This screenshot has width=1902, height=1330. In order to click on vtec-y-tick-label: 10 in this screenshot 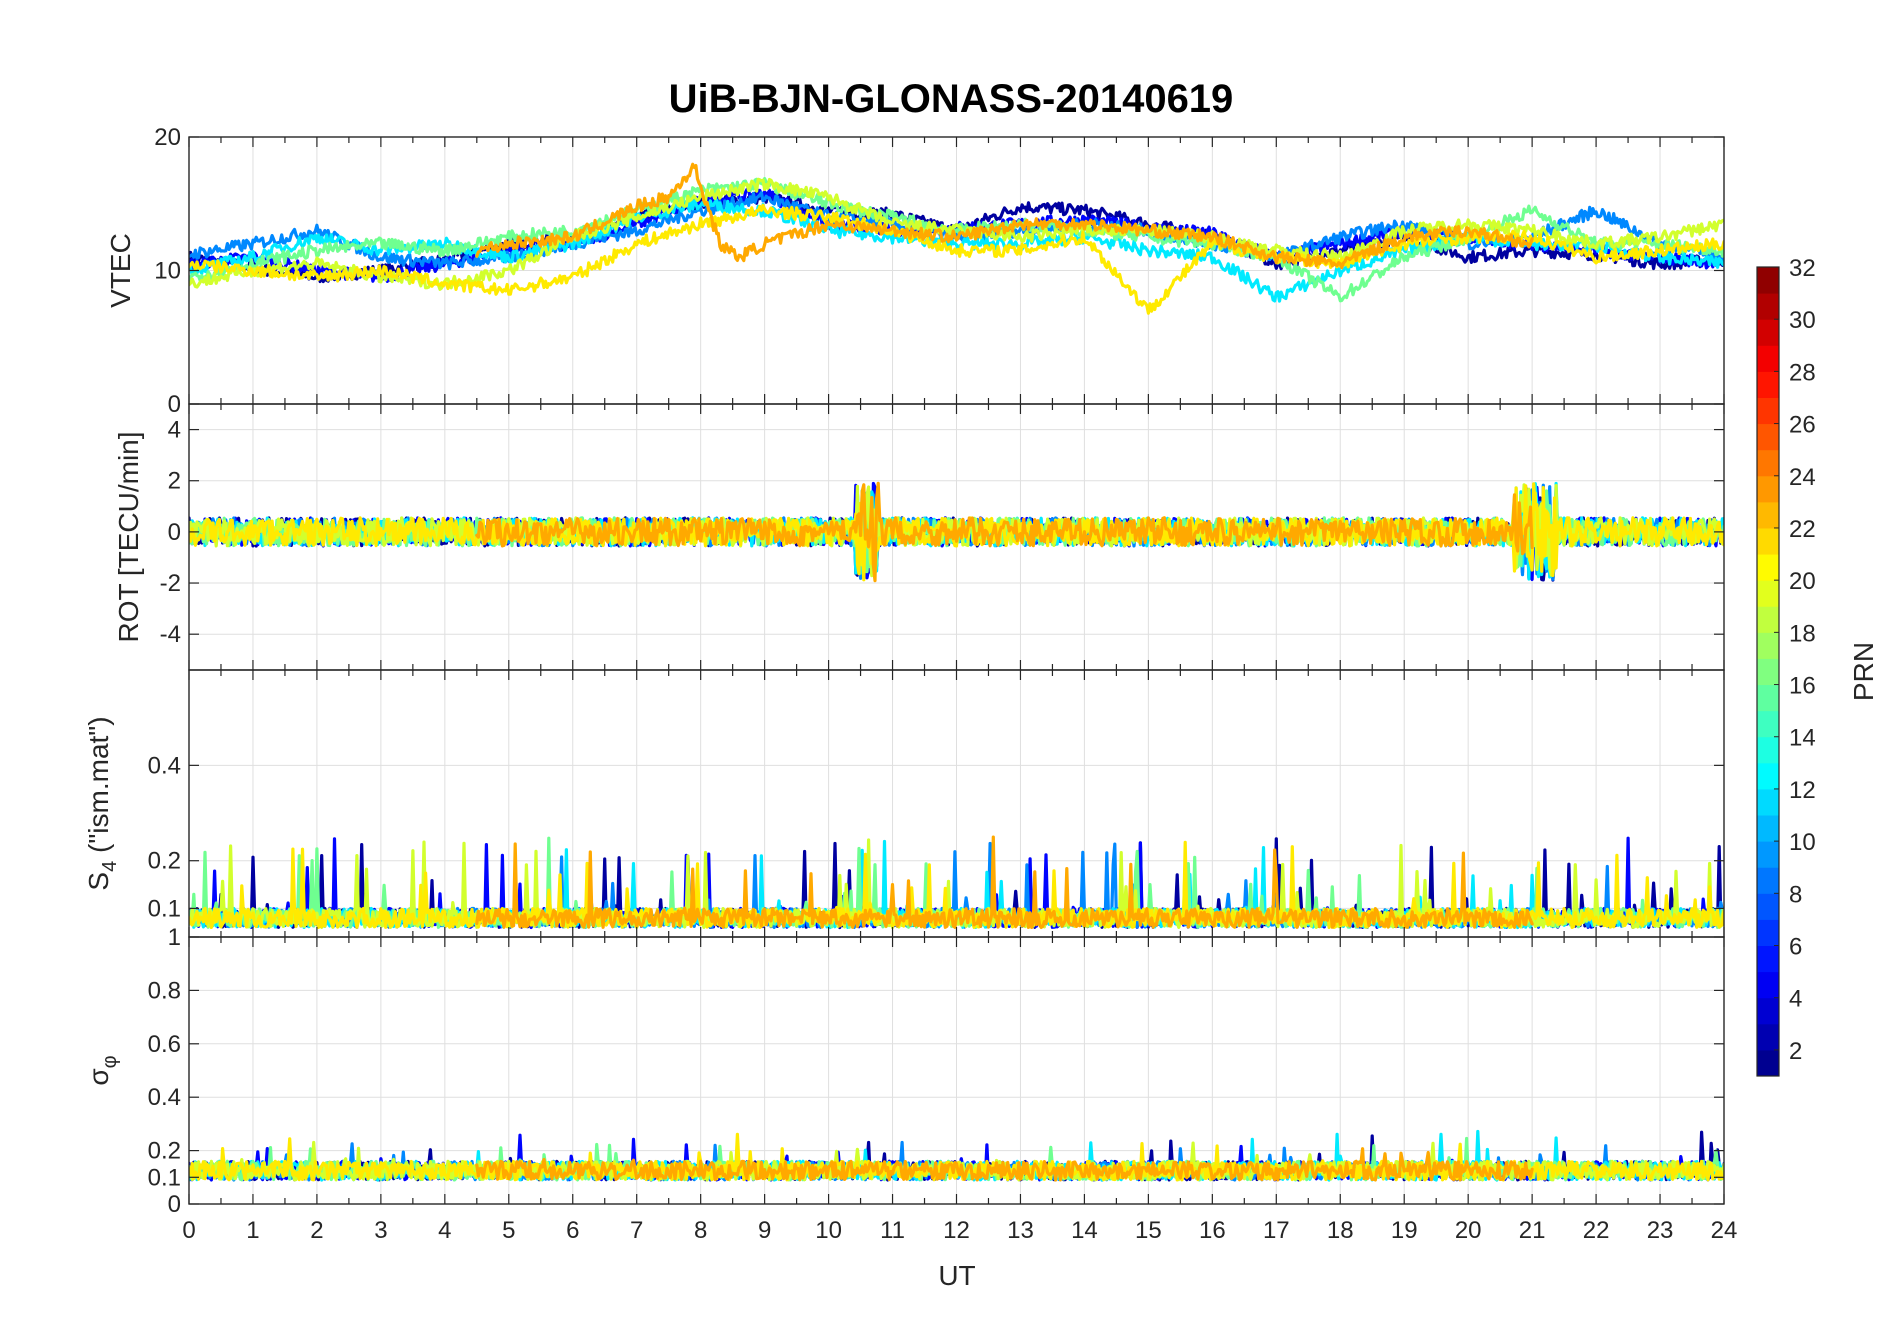, I will do `click(167, 271)`.